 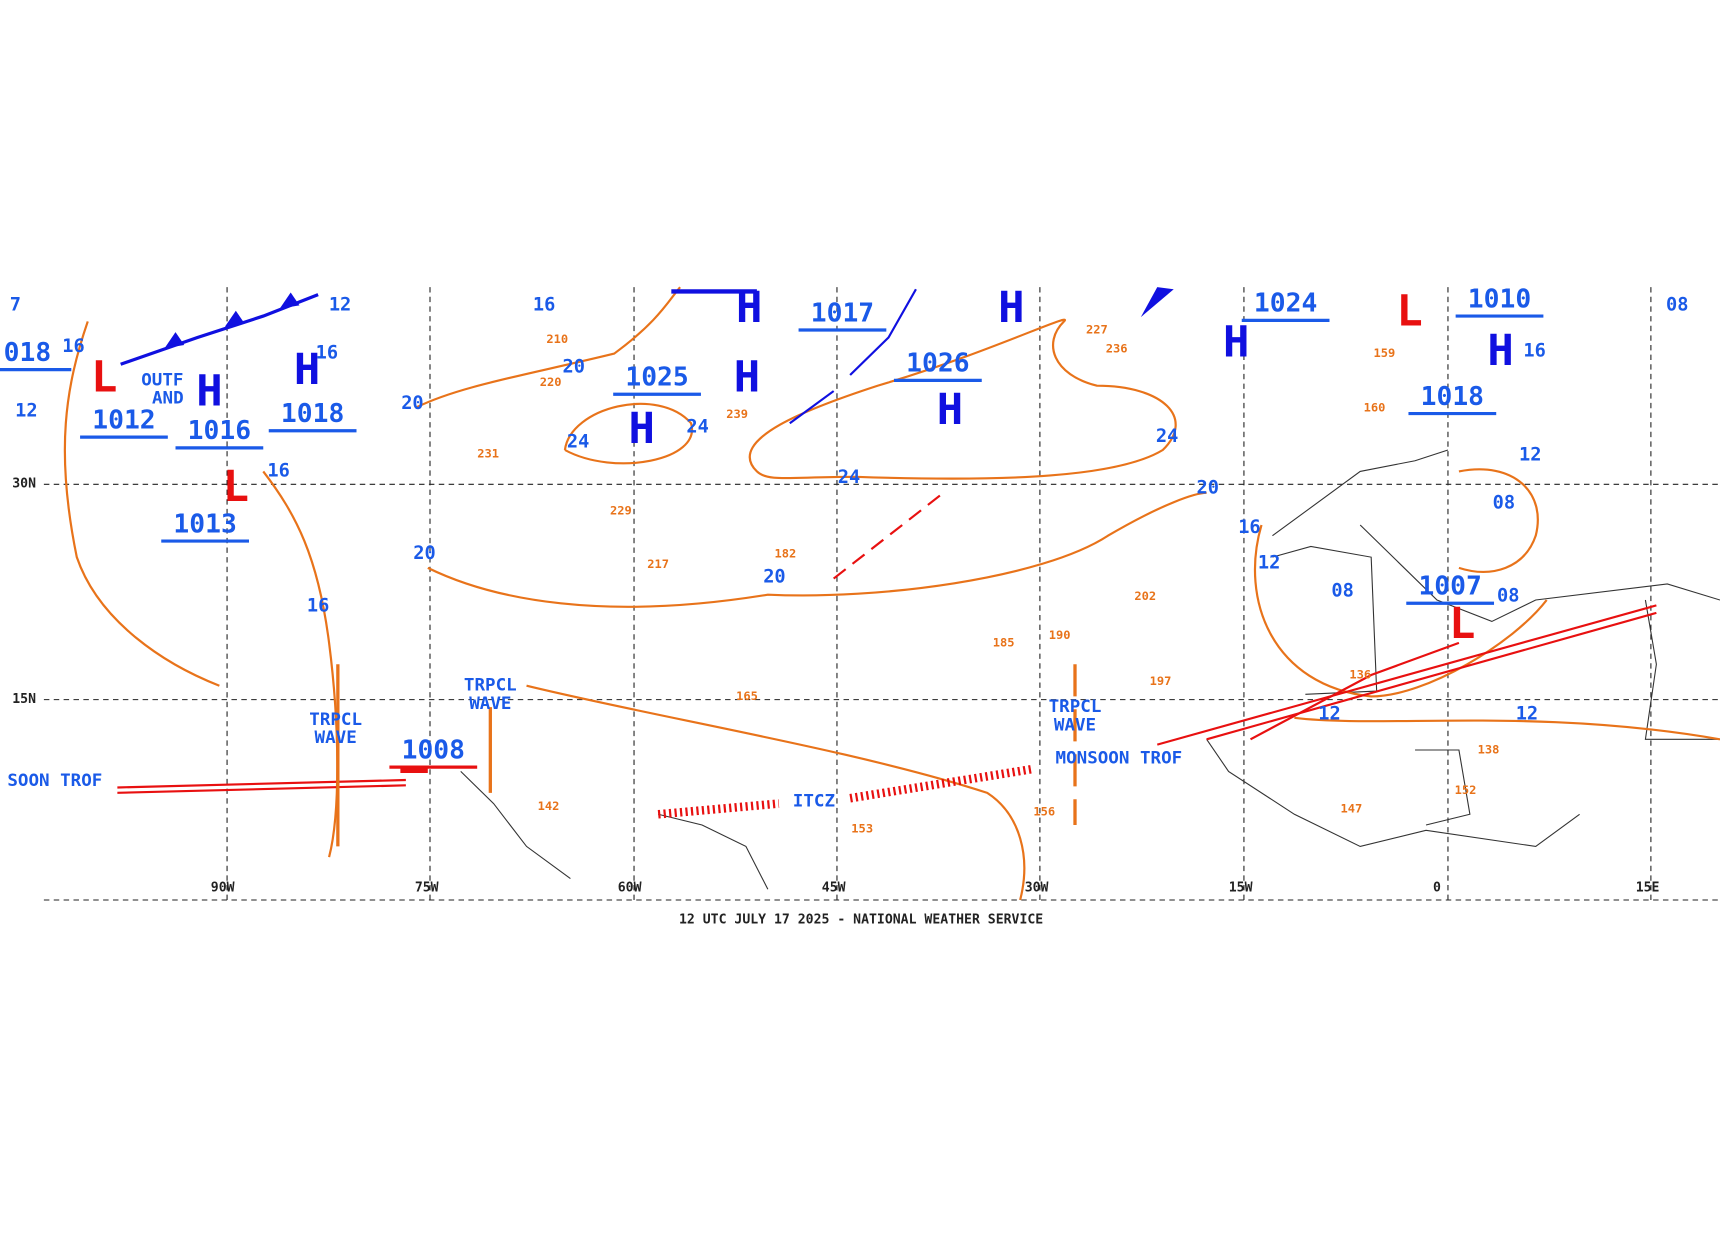 What do you see at coordinates (54, 781) in the screenshot?
I see `feature-label: SOON TROF` at bounding box center [54, 781].